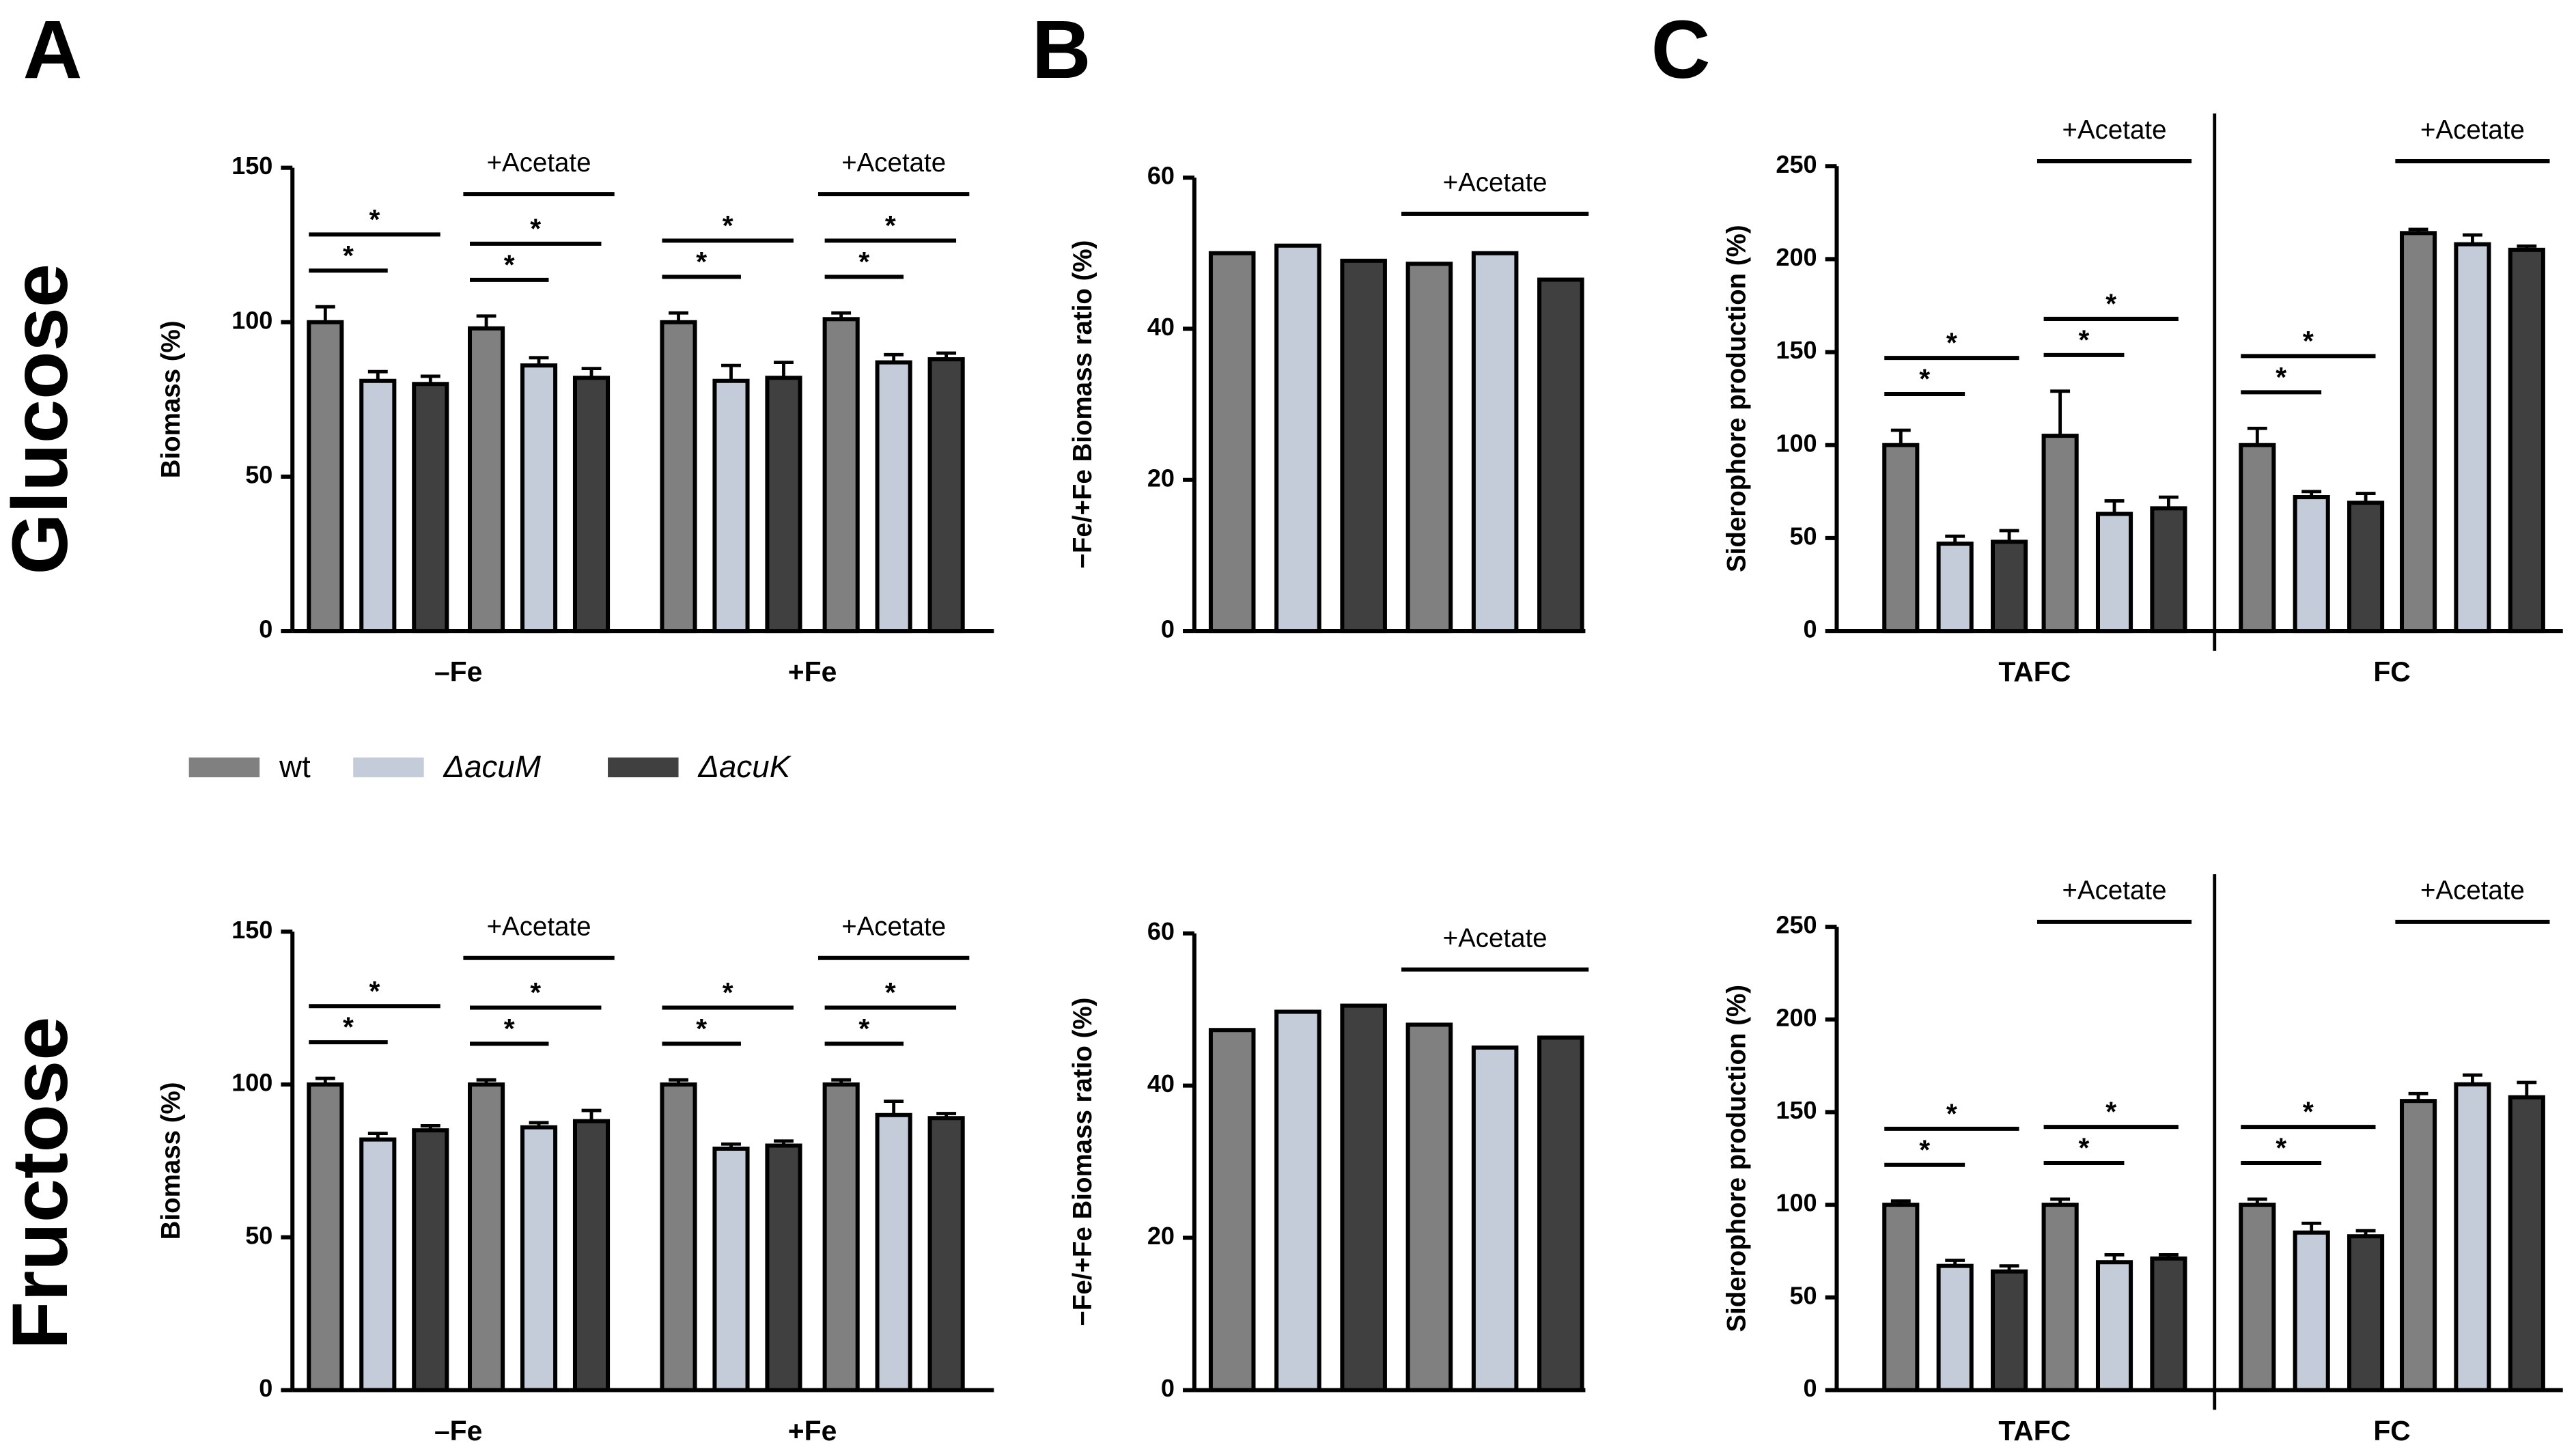 The width and height of the screenshot is (2576, 1456). I want to click on y-tick-label: 60, so click(1161, 176).